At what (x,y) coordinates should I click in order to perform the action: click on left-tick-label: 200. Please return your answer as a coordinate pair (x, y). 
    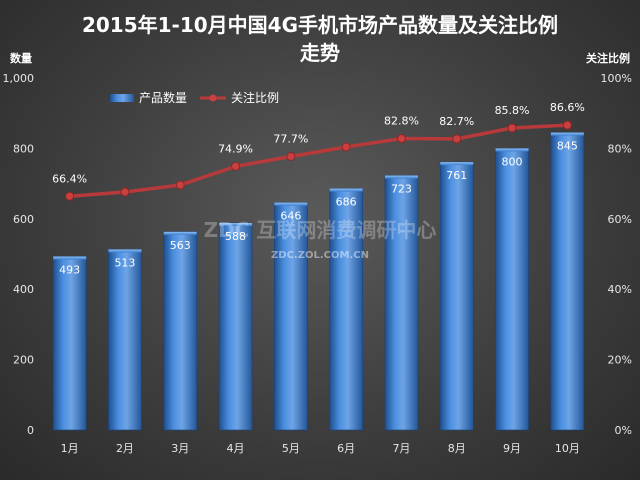
    Looking at the image, I should click on (23, 360).